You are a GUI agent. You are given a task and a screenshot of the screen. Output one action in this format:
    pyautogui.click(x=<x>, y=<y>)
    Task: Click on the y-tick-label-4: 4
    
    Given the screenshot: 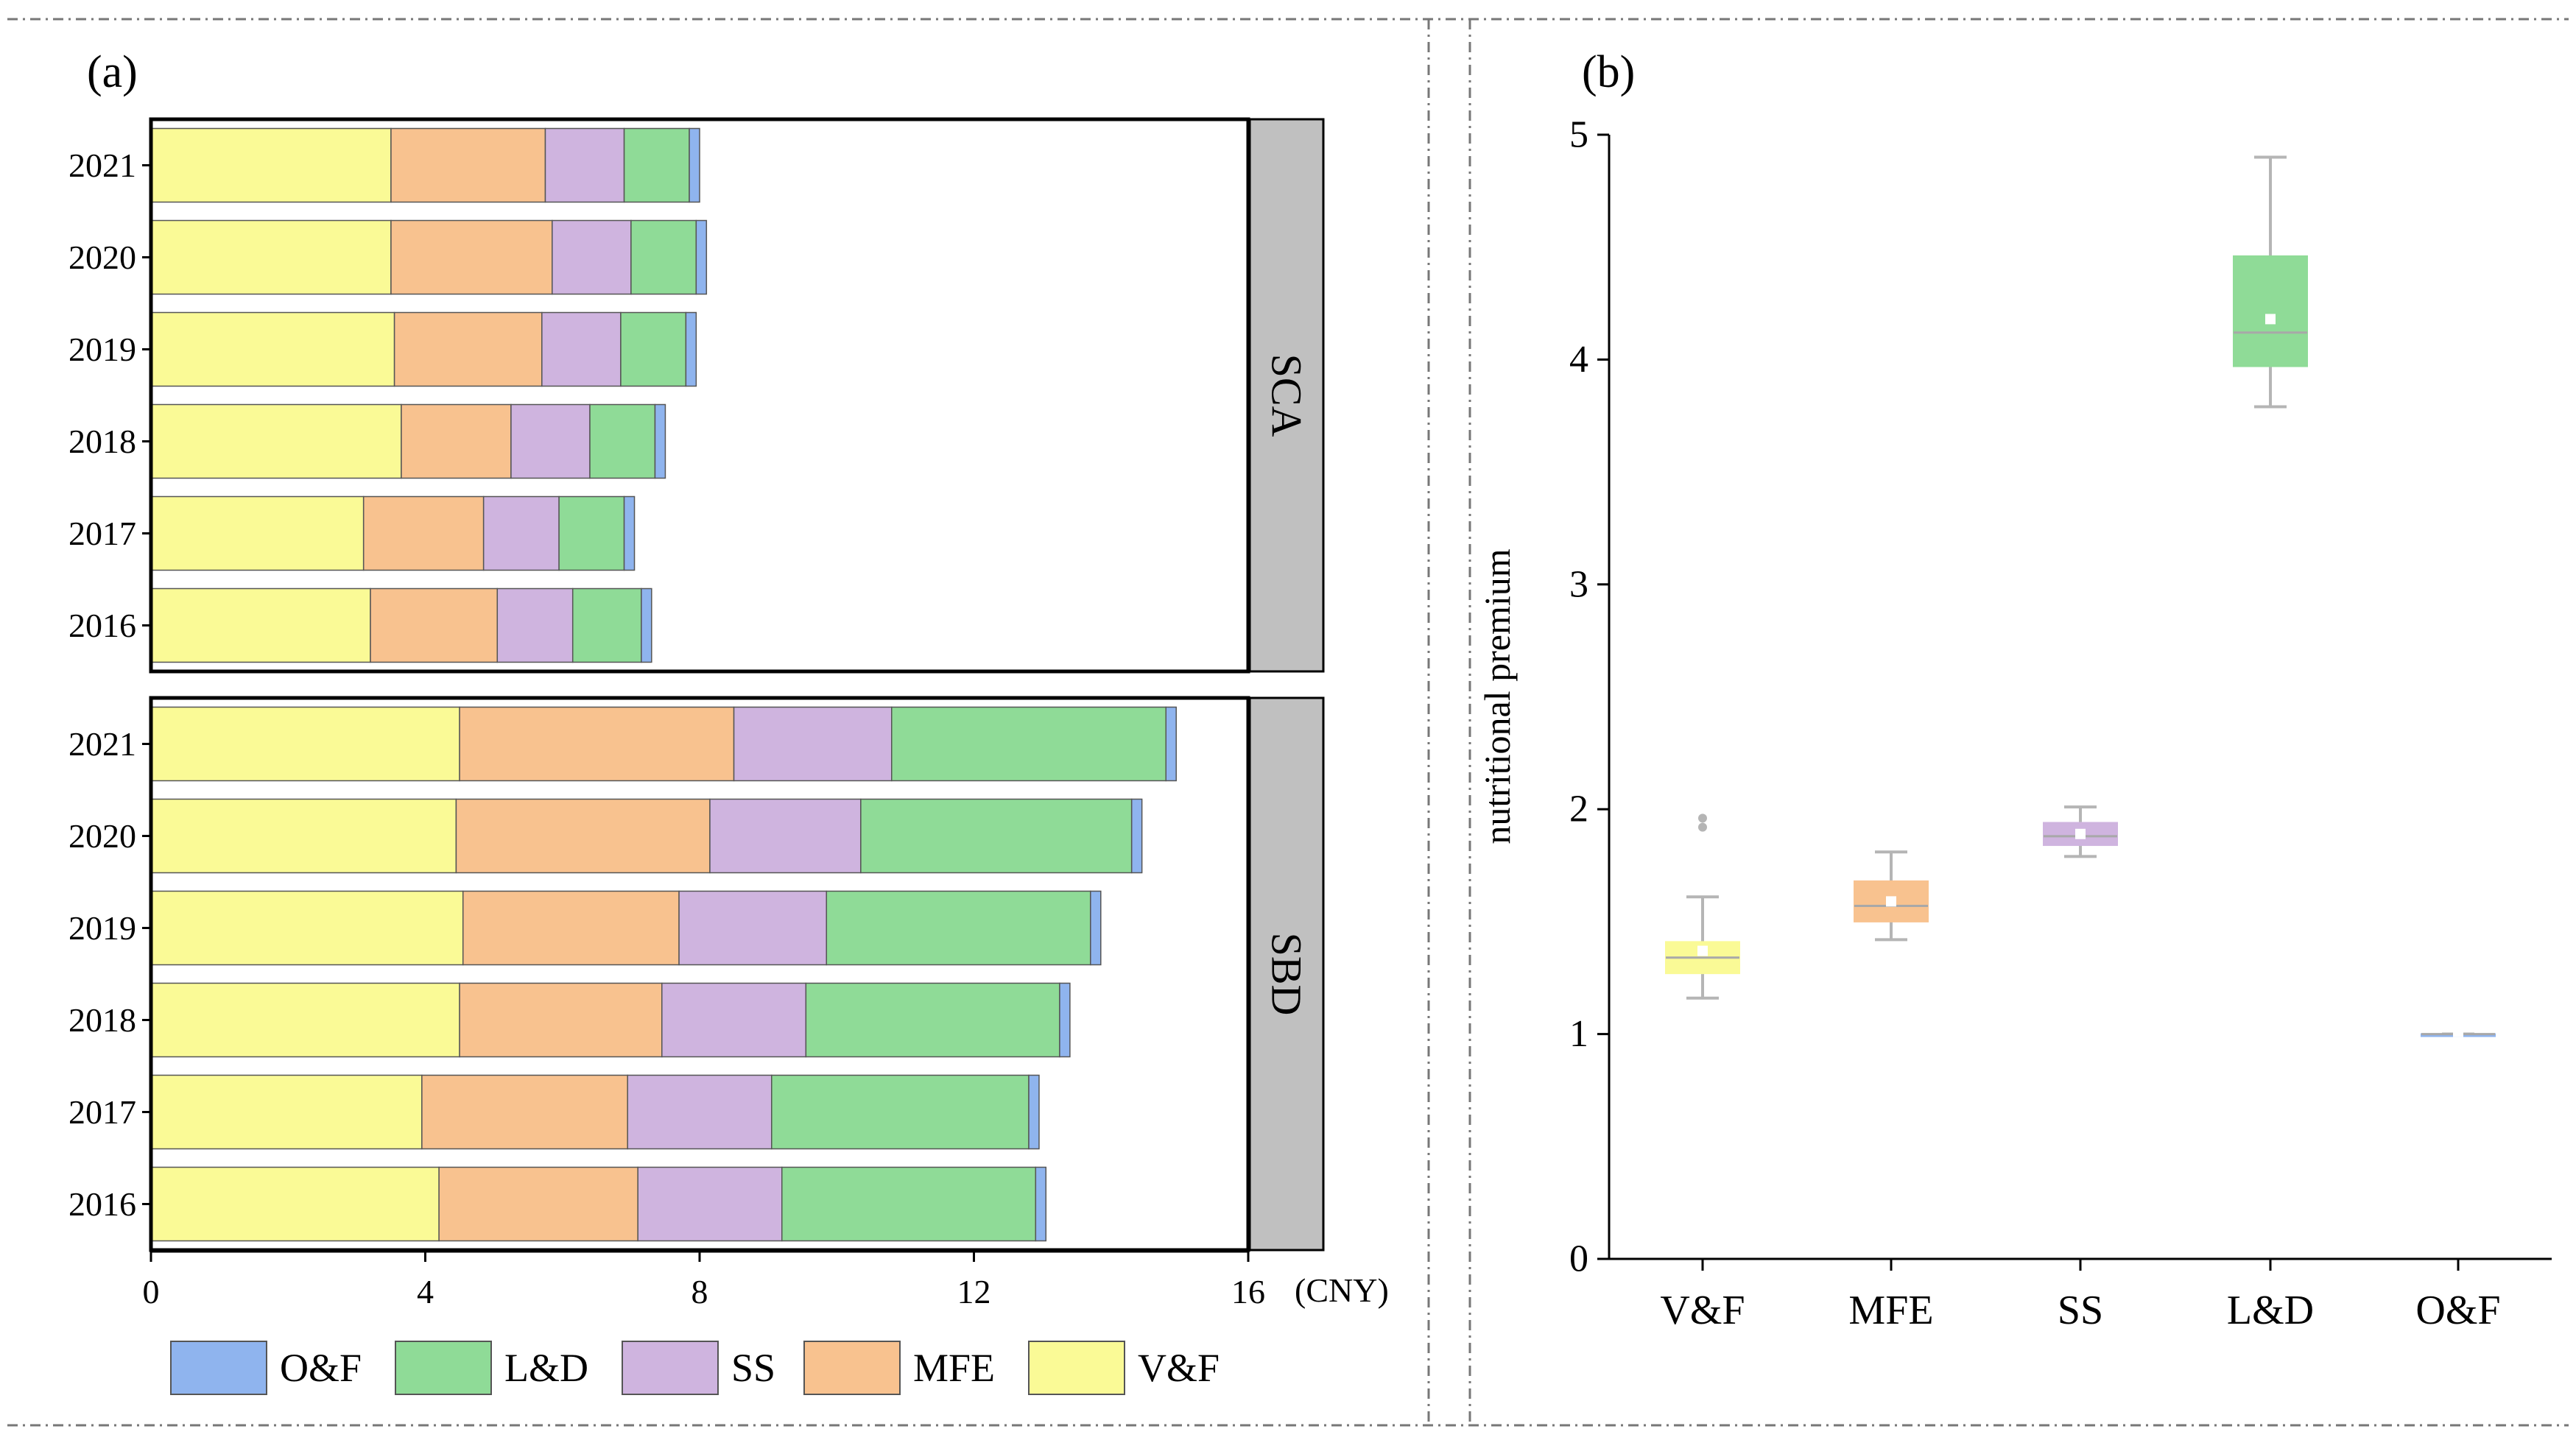 What is the action you would take?
    pyautogui.click(x=1578, y=360)
    